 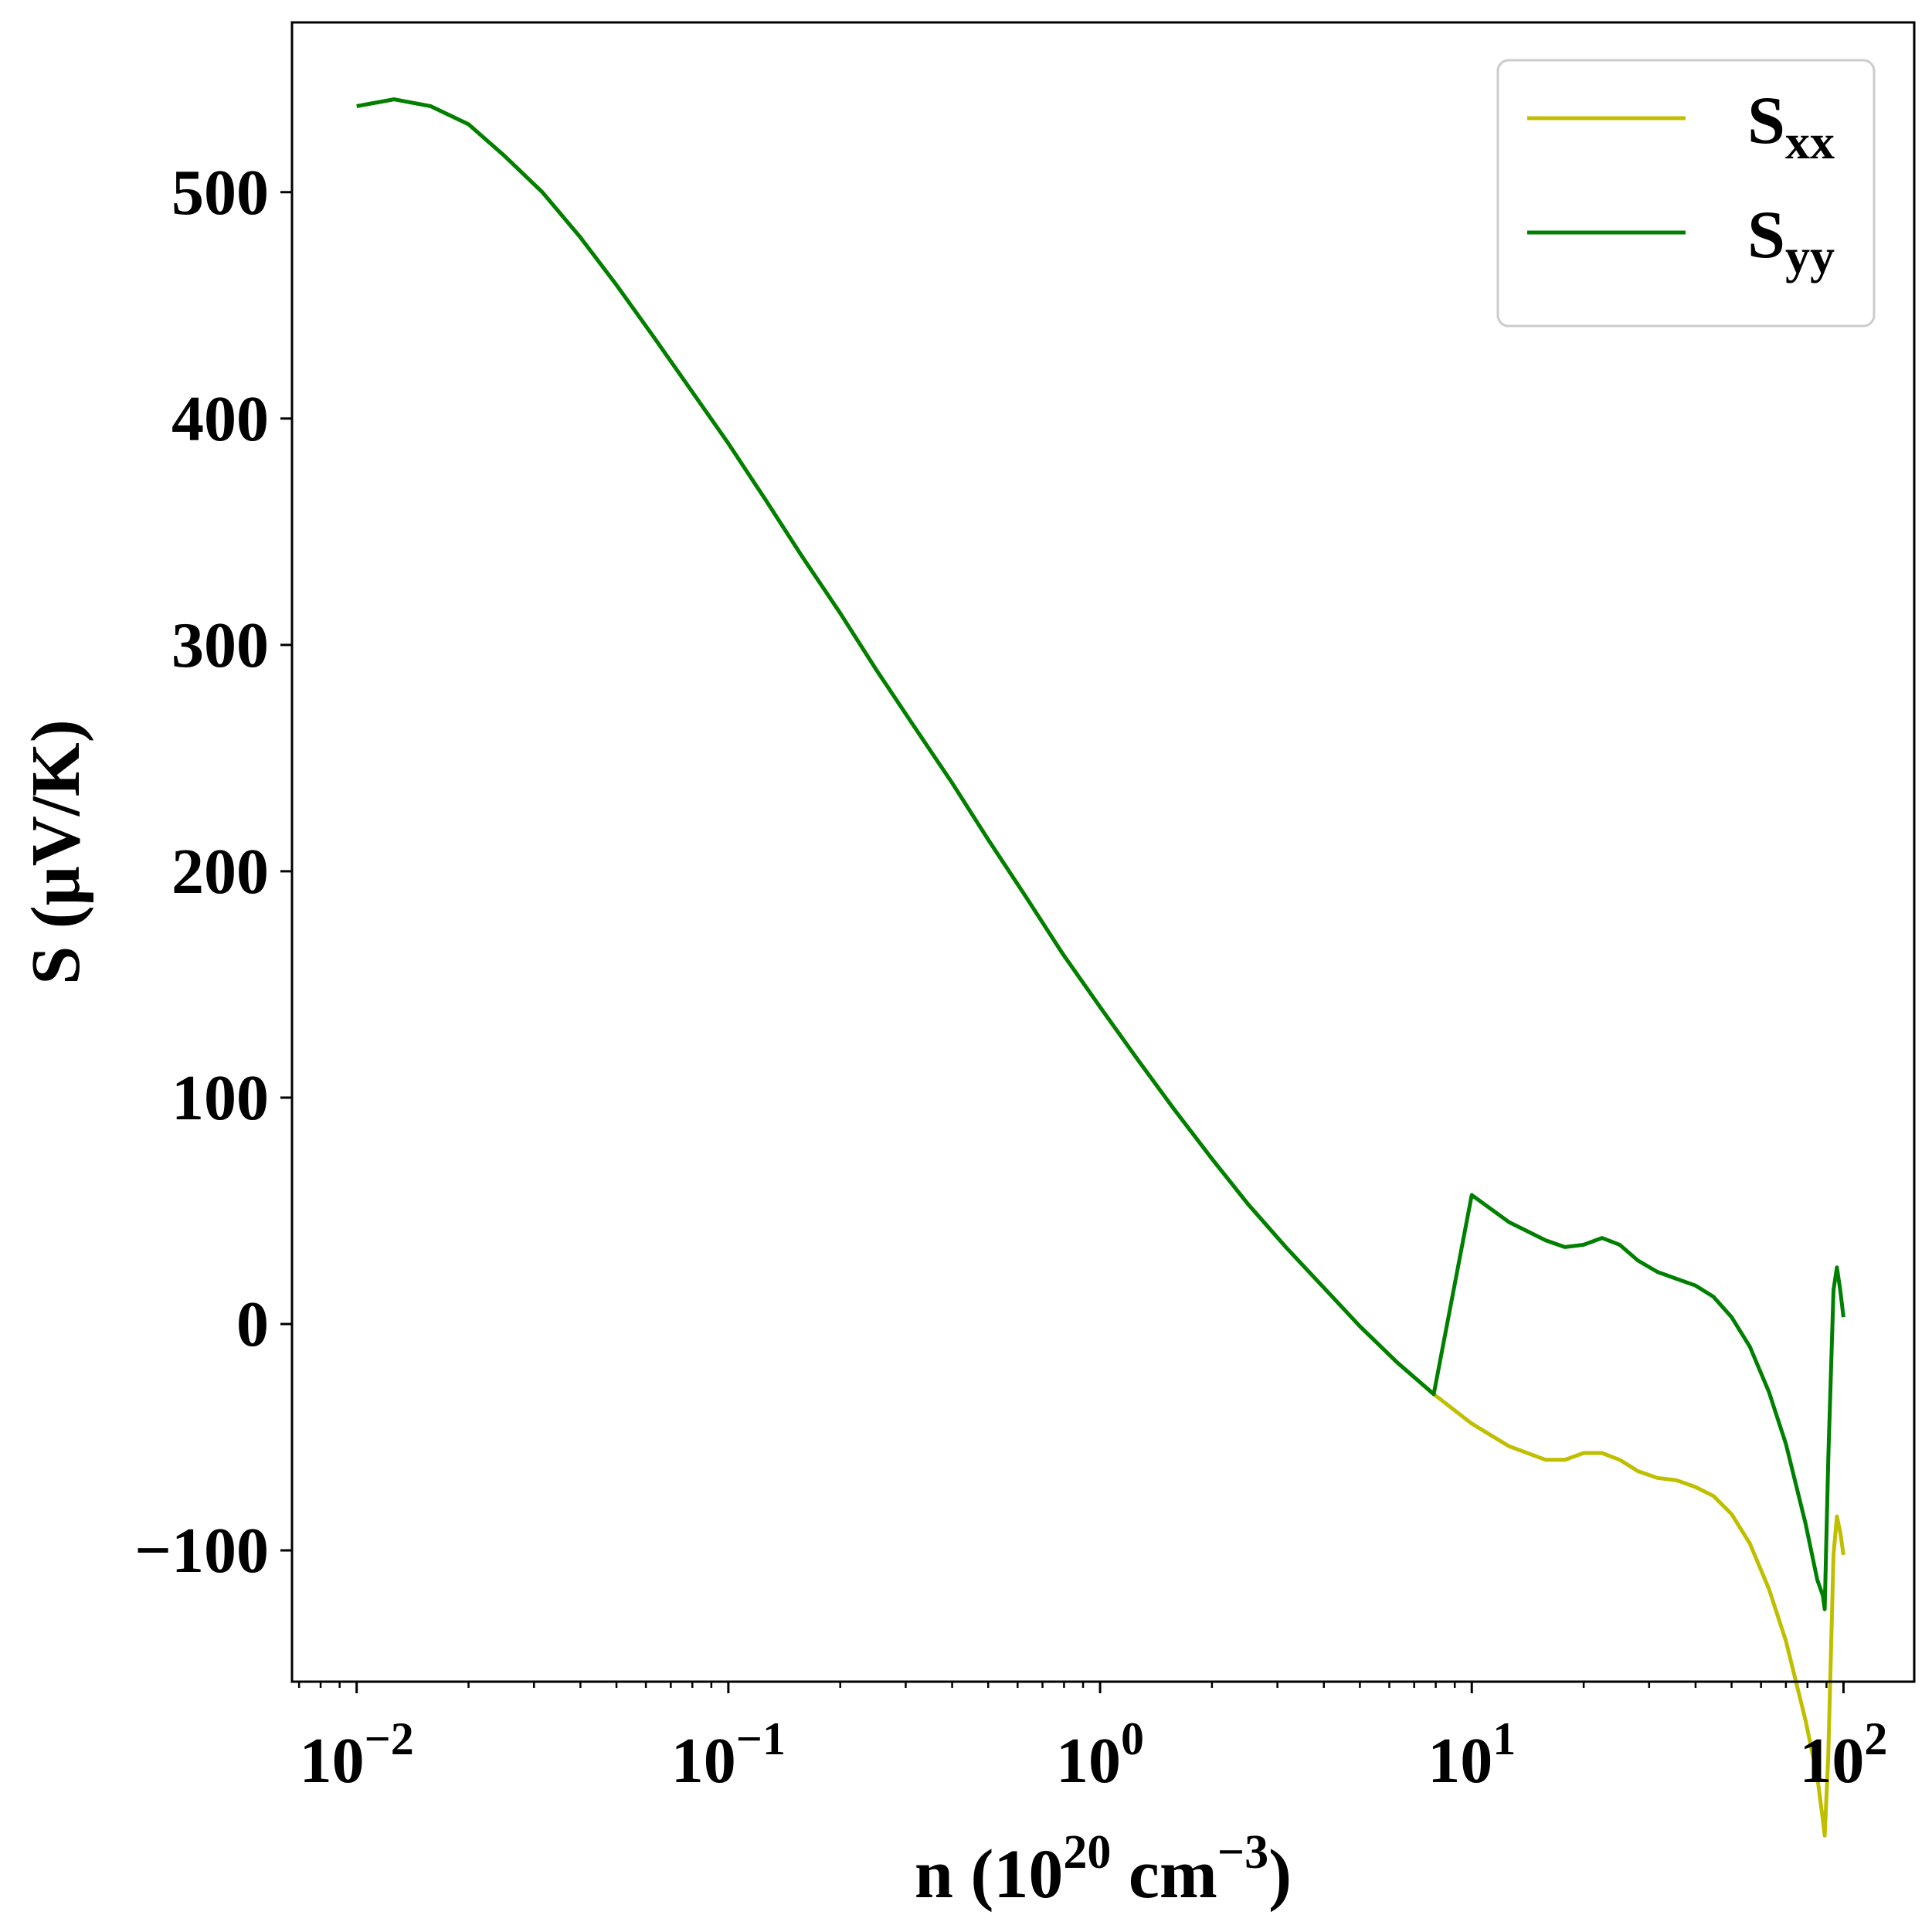 What do you see at coordinates (220, 872) in the screenshot?
I see `y-tick-label: 200` at bounding box center [220, 872].